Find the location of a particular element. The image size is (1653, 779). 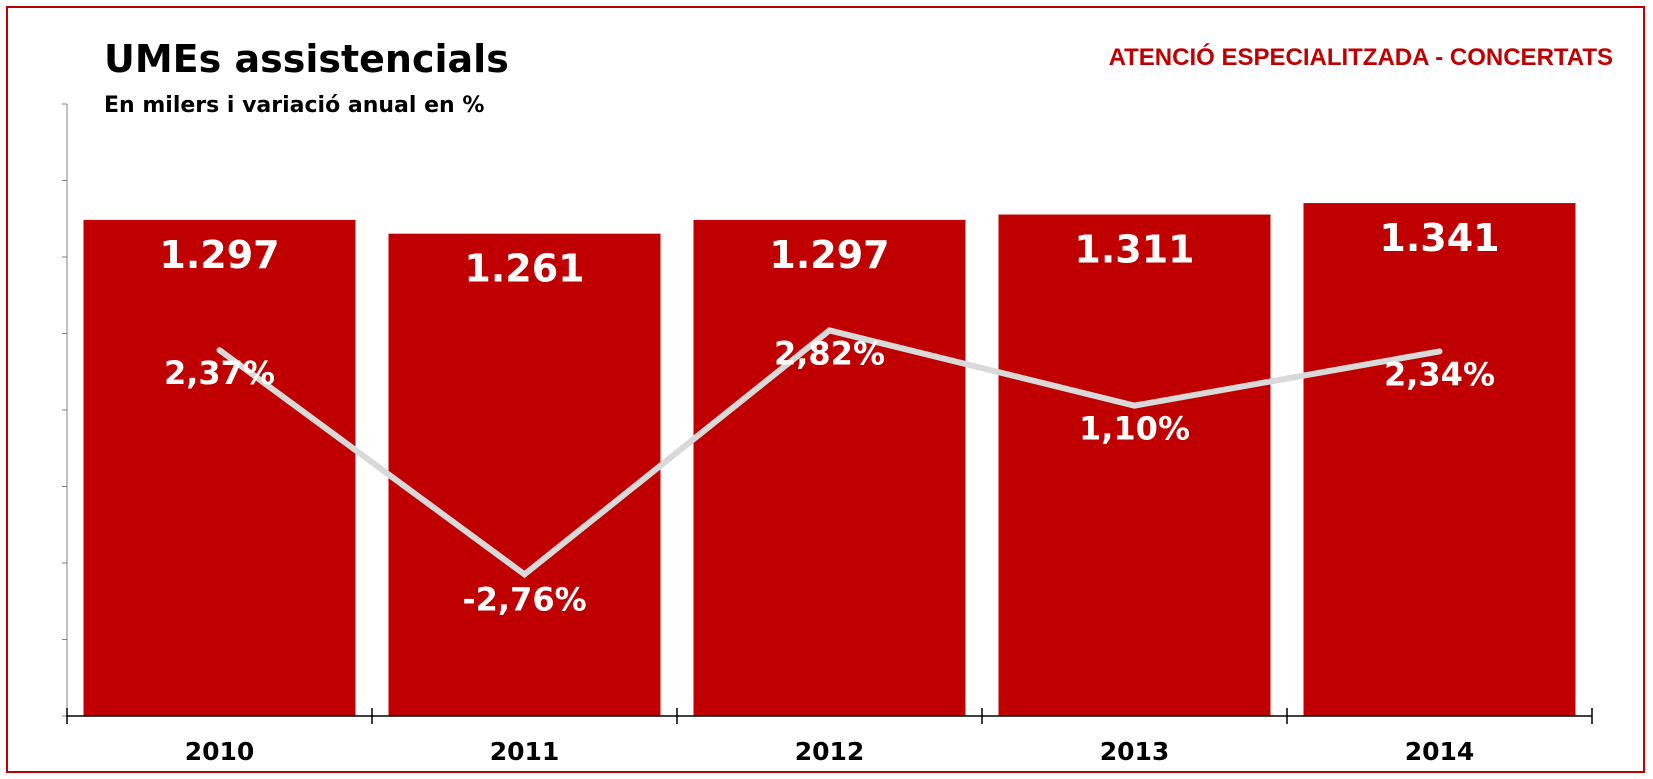

bar-value-label-2014: 1.341 is located at coordinates (1439, 238).